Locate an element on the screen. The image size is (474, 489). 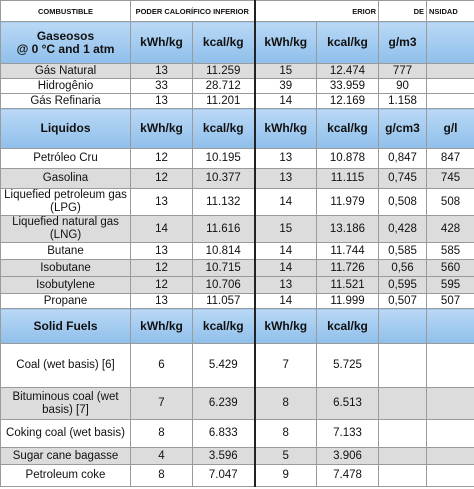
table-cell: 11.057 is located at coordinates (224, 301).